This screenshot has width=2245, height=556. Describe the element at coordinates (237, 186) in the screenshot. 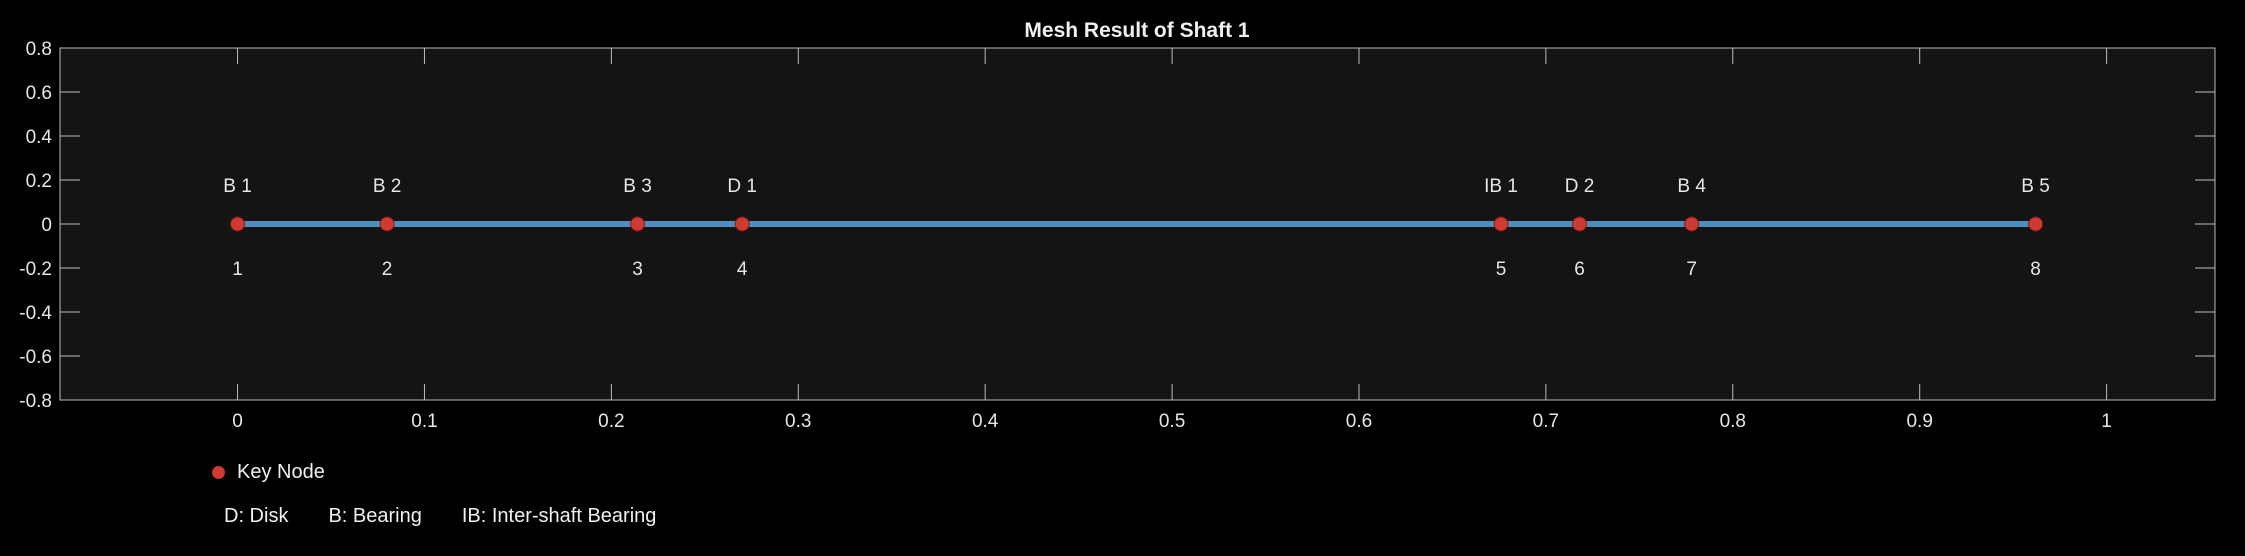

I see `component-label: B 1` at that location.